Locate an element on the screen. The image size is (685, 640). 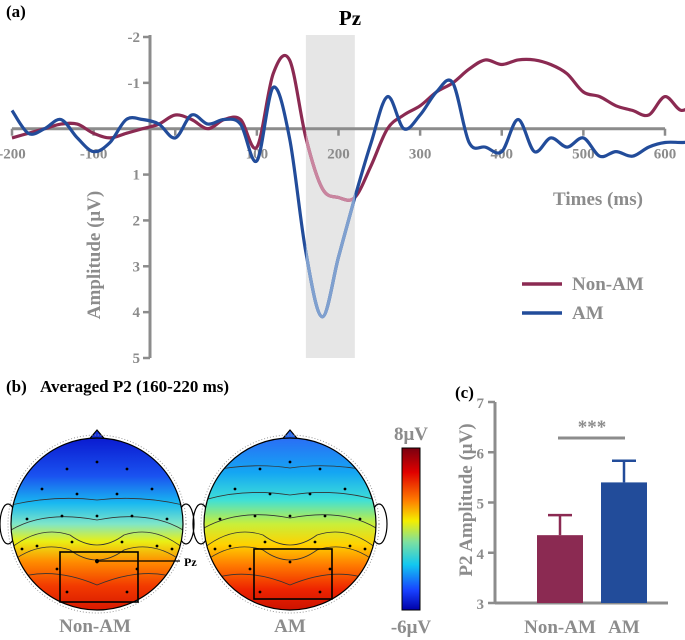
bar-non-am-label: Non-AM is located at coordinates (560, 627).